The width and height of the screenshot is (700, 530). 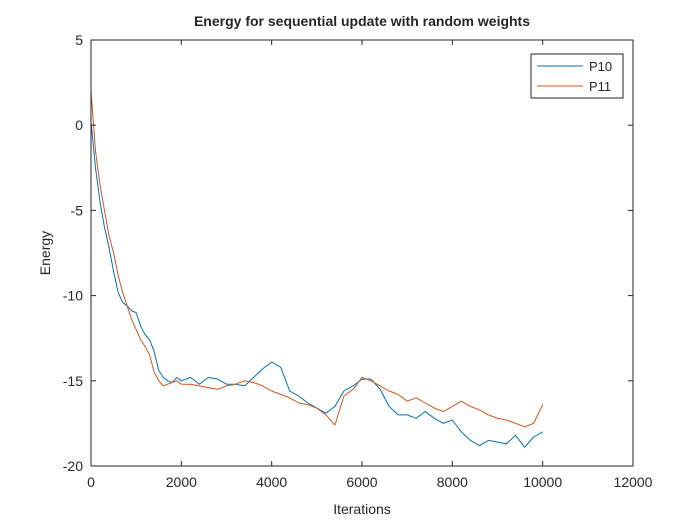 I want to click on y-tick-label: -5, so click(x=77, y=210).